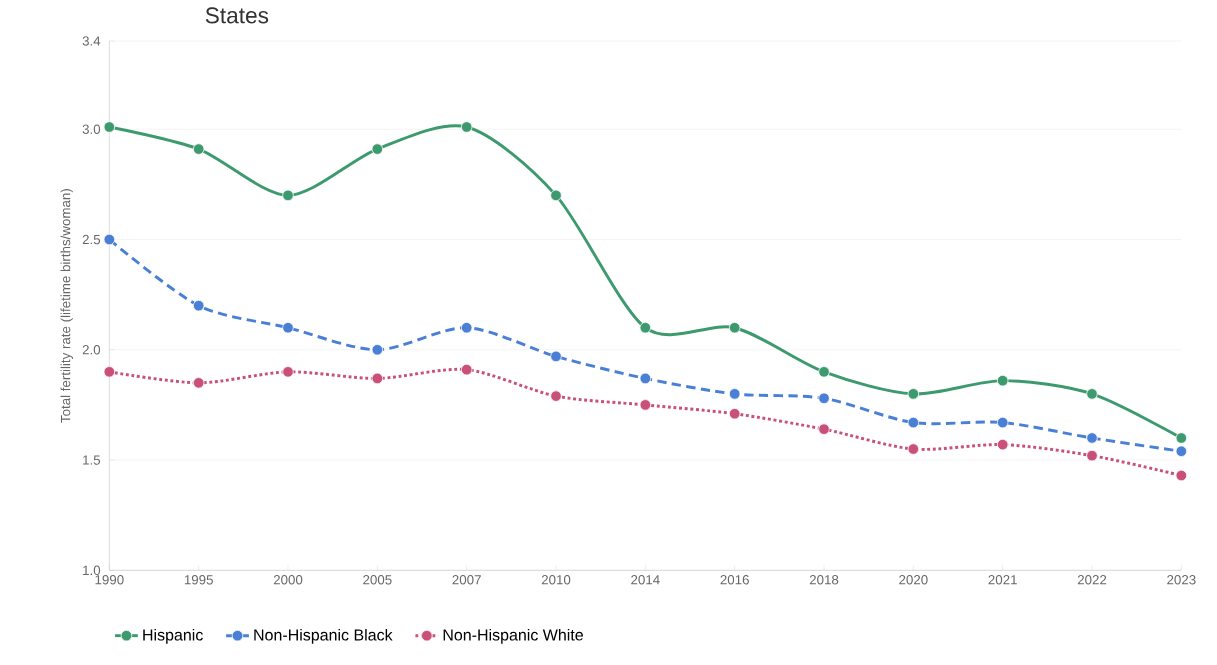  Describe the element at coordinates (91, 239) in the screenshot. I see `y-tick-label: 2.5` at that location.